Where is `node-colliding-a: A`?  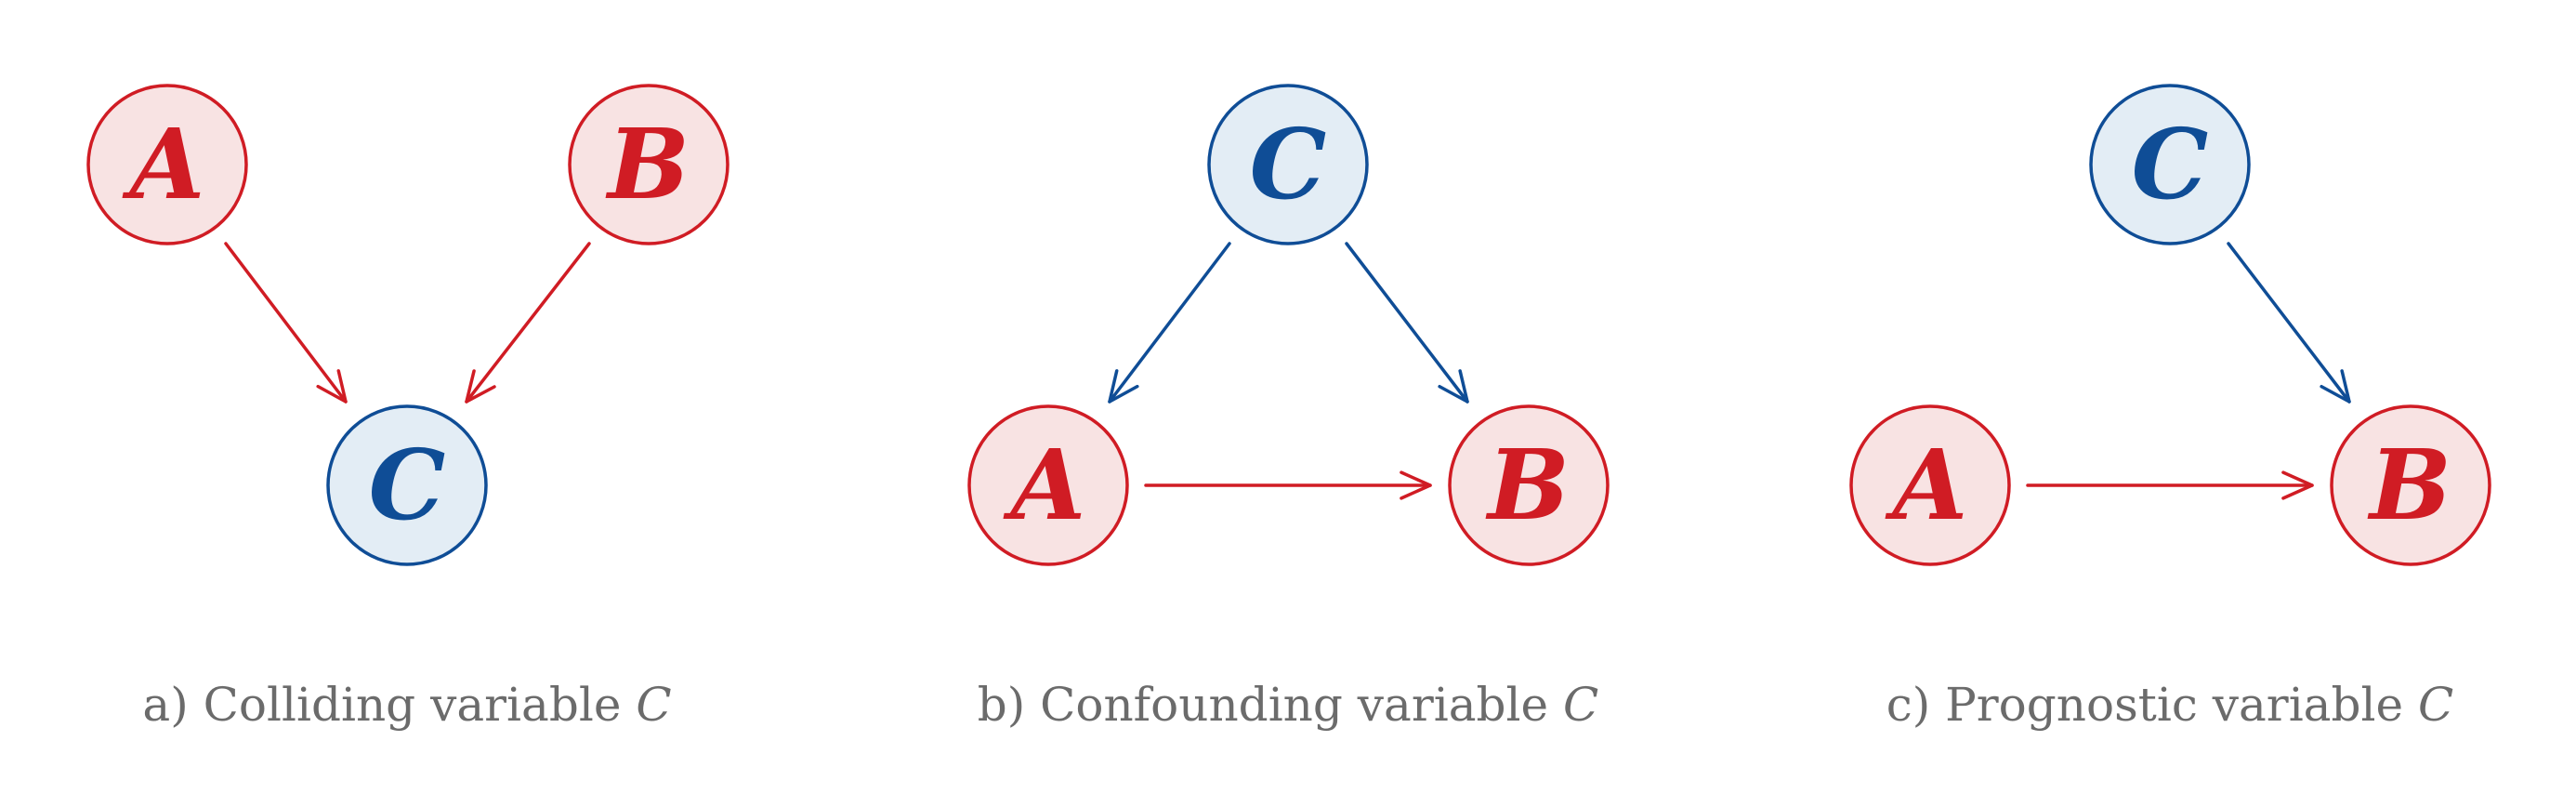
node-colliding-a: A is located at coordinates (167, 164).